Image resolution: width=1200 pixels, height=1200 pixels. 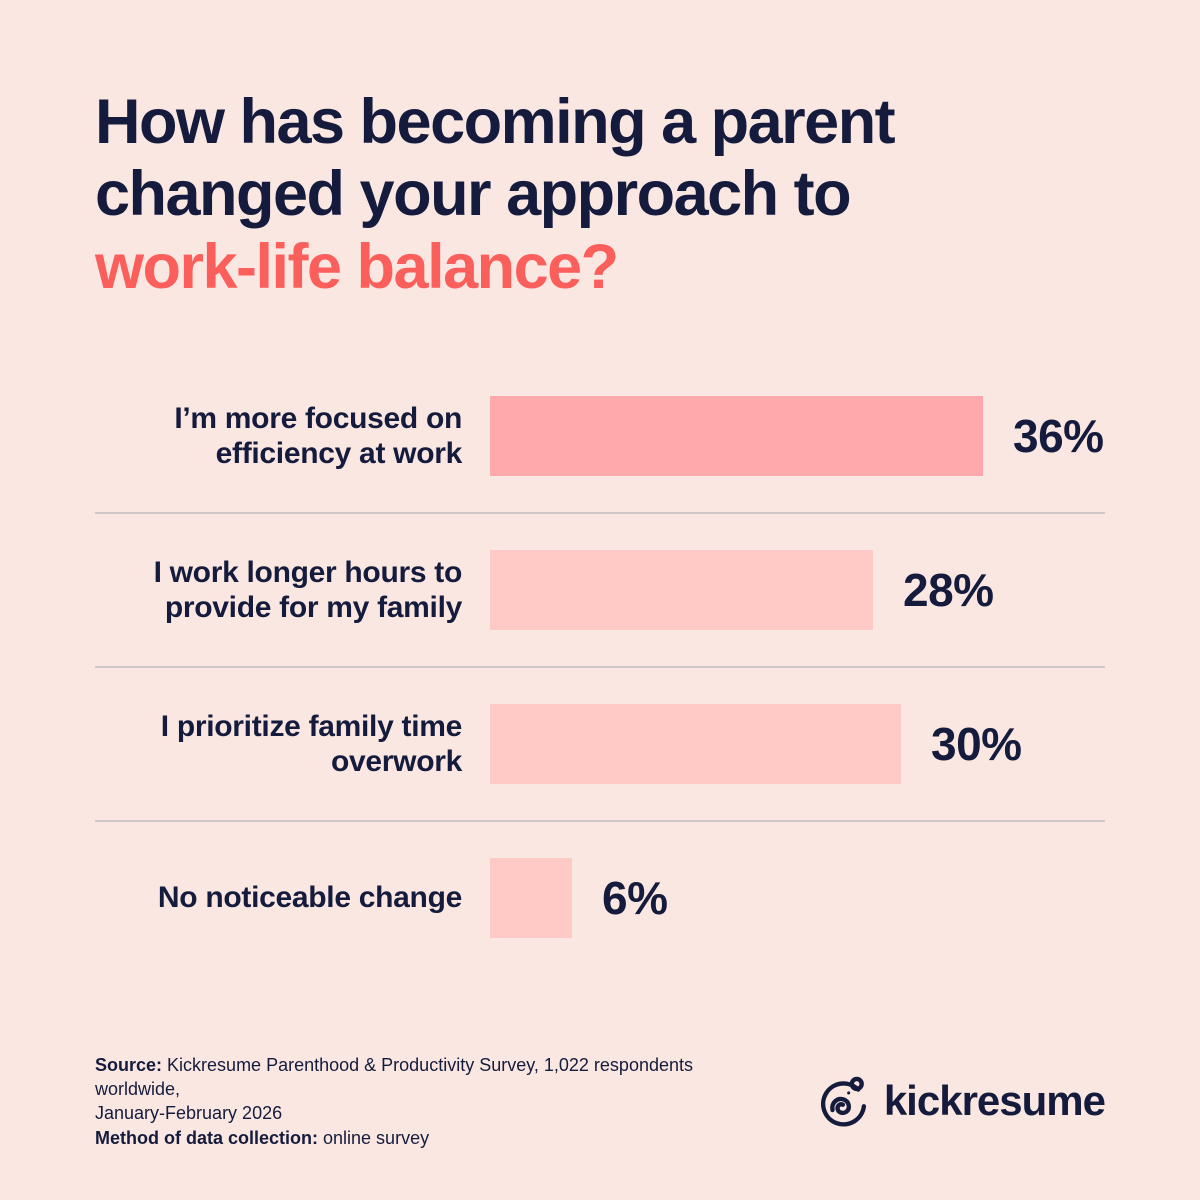 What do you see at coordinates (843, 1101) in the screenshot?
I see `chameleon-icon` at bounding box center [843, 1101].